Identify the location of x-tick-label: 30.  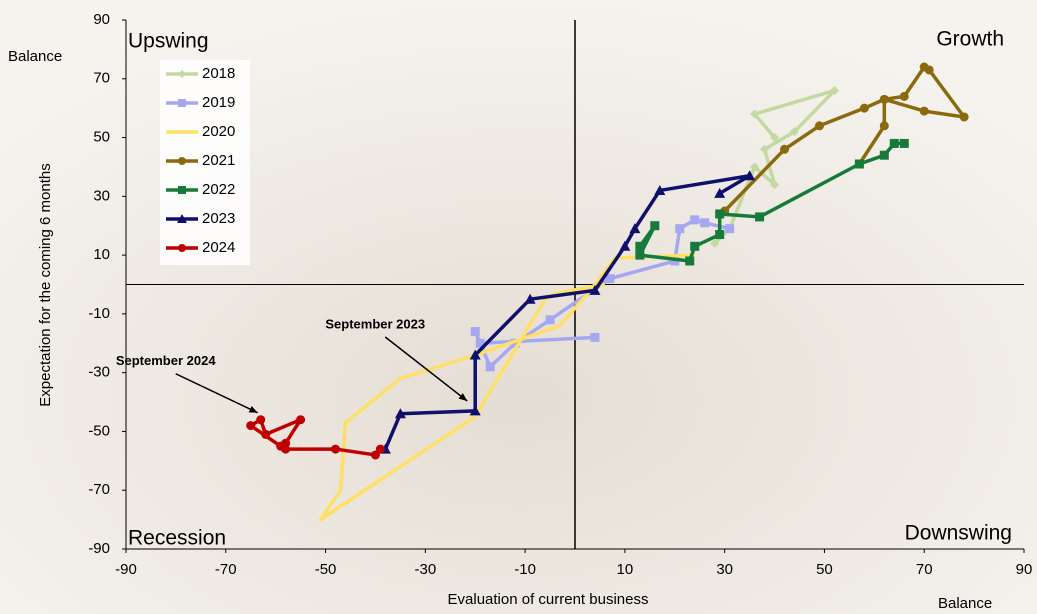
(724, 569).